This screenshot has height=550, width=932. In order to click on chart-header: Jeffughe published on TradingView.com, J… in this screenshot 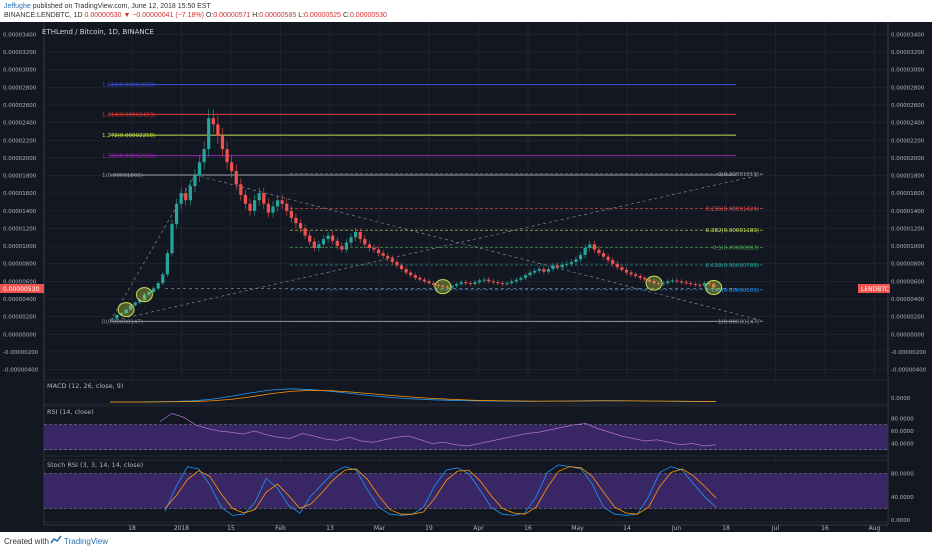, I will do `click(466, 11)`.